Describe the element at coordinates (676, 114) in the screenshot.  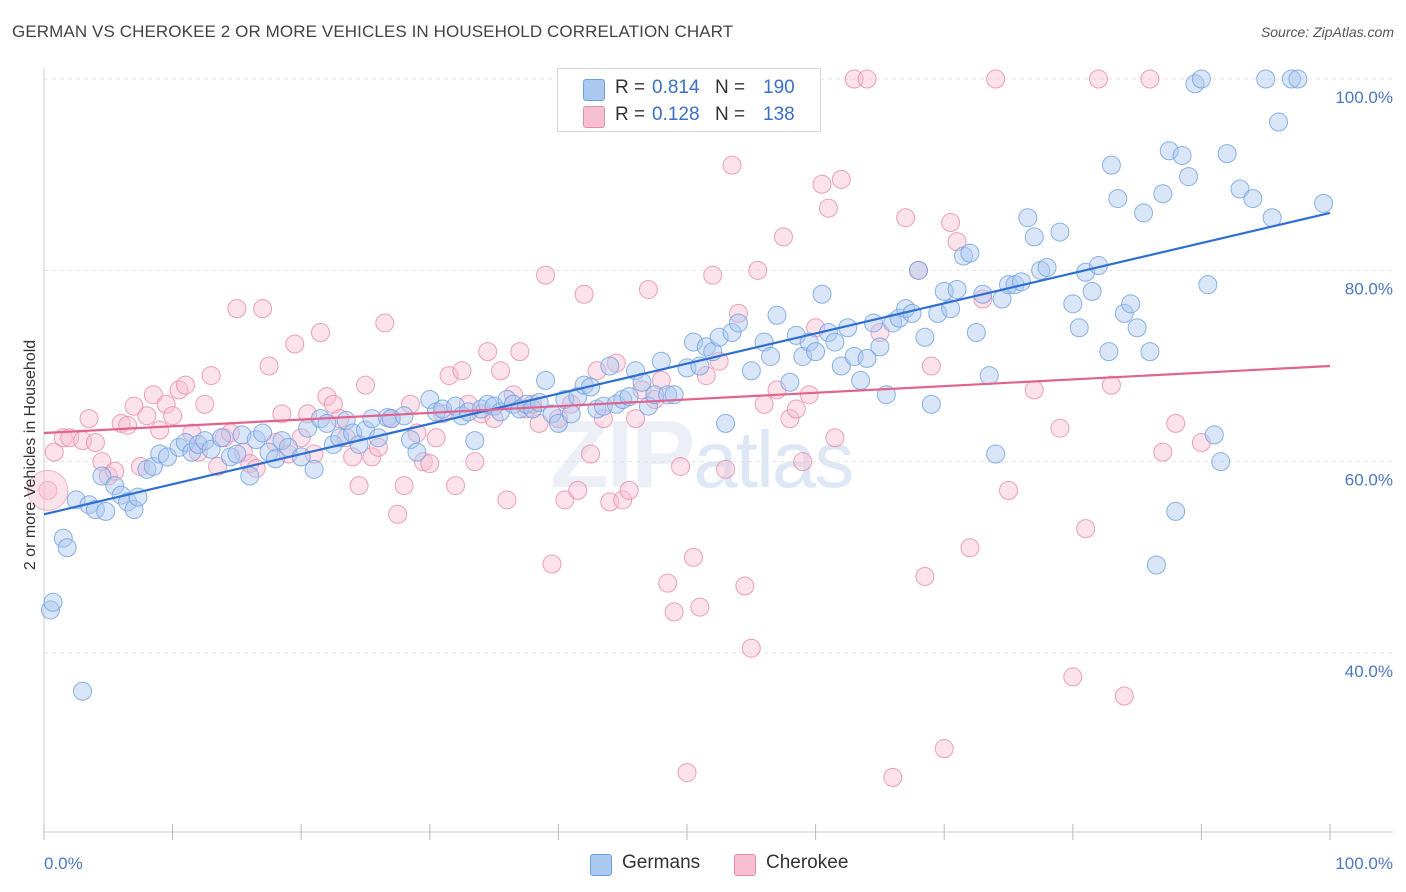
I see `legend-r-value: 0.128` at that location.